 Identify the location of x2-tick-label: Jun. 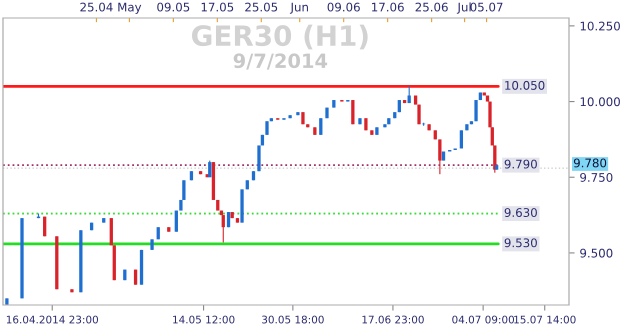
(299, 8).